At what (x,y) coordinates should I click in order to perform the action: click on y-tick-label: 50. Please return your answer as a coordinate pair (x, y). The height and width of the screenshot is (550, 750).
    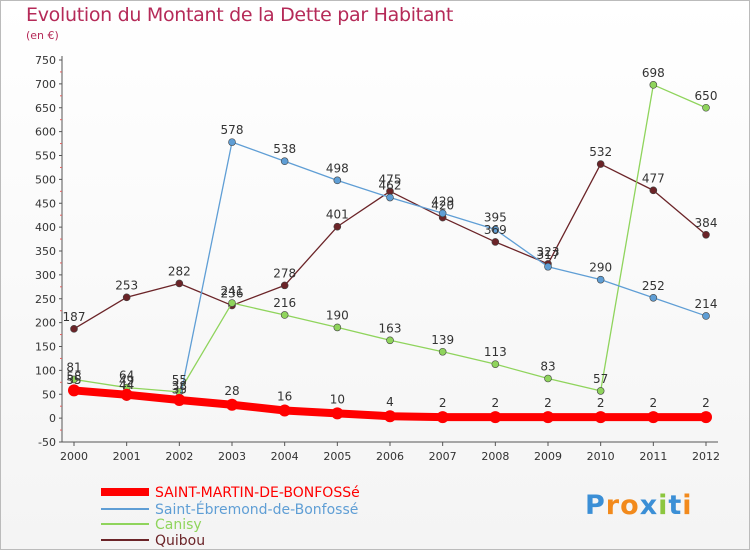
    Looking at the image, I should click on (49, 394).